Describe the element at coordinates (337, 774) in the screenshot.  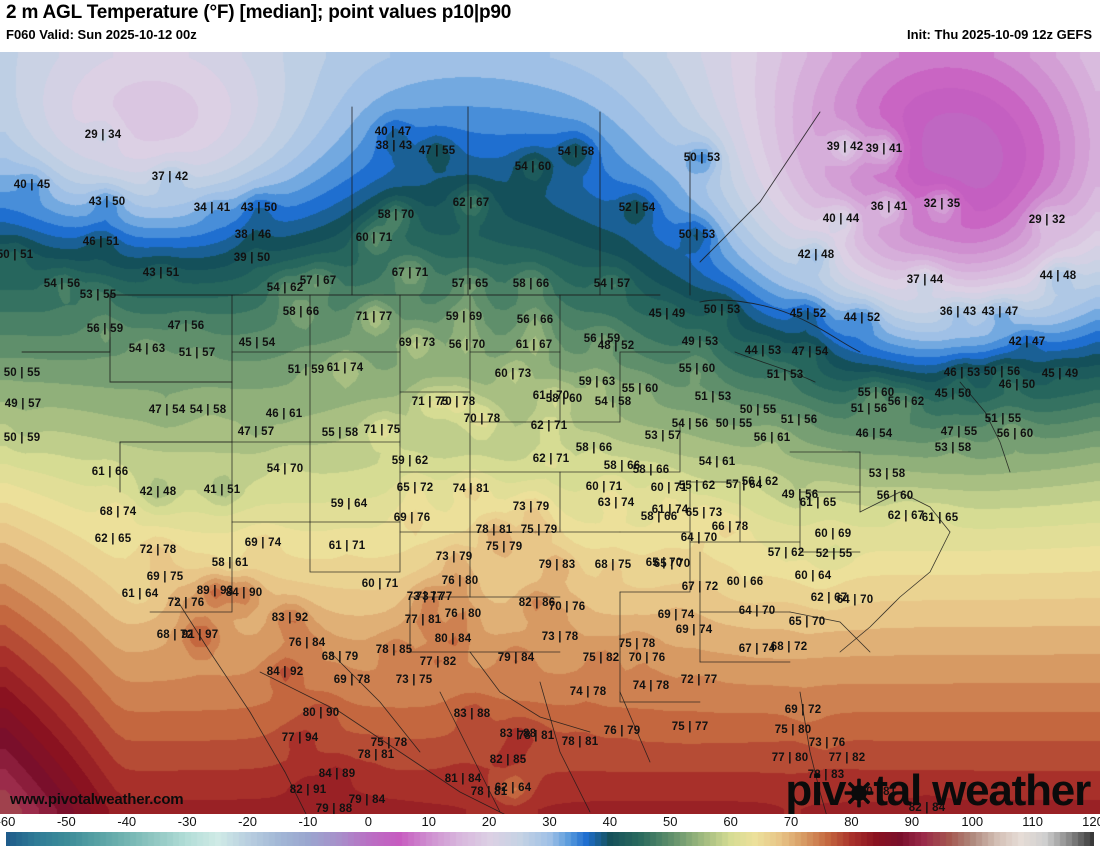
I see `point-value-label: 84 | 89` at that location.